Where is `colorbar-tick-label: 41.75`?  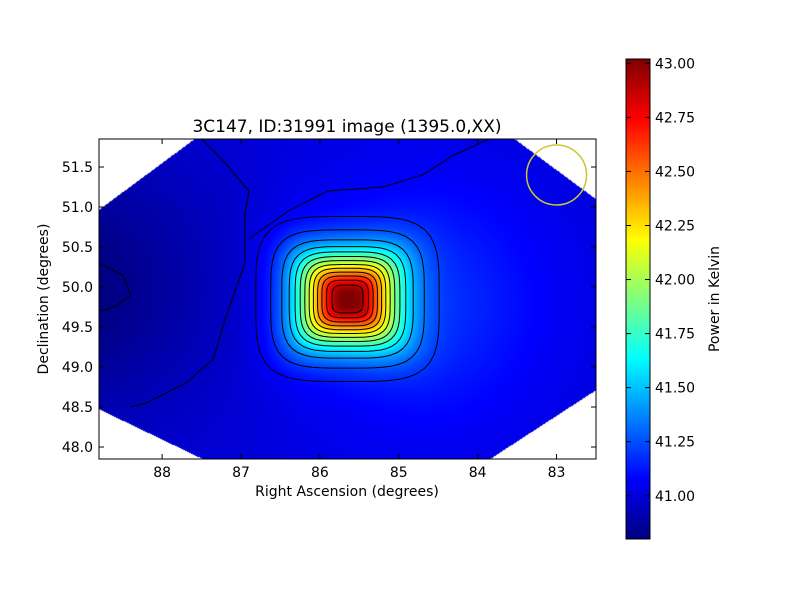
colorbar-tick-label: 41.75 is located at coordinates (675, 335).